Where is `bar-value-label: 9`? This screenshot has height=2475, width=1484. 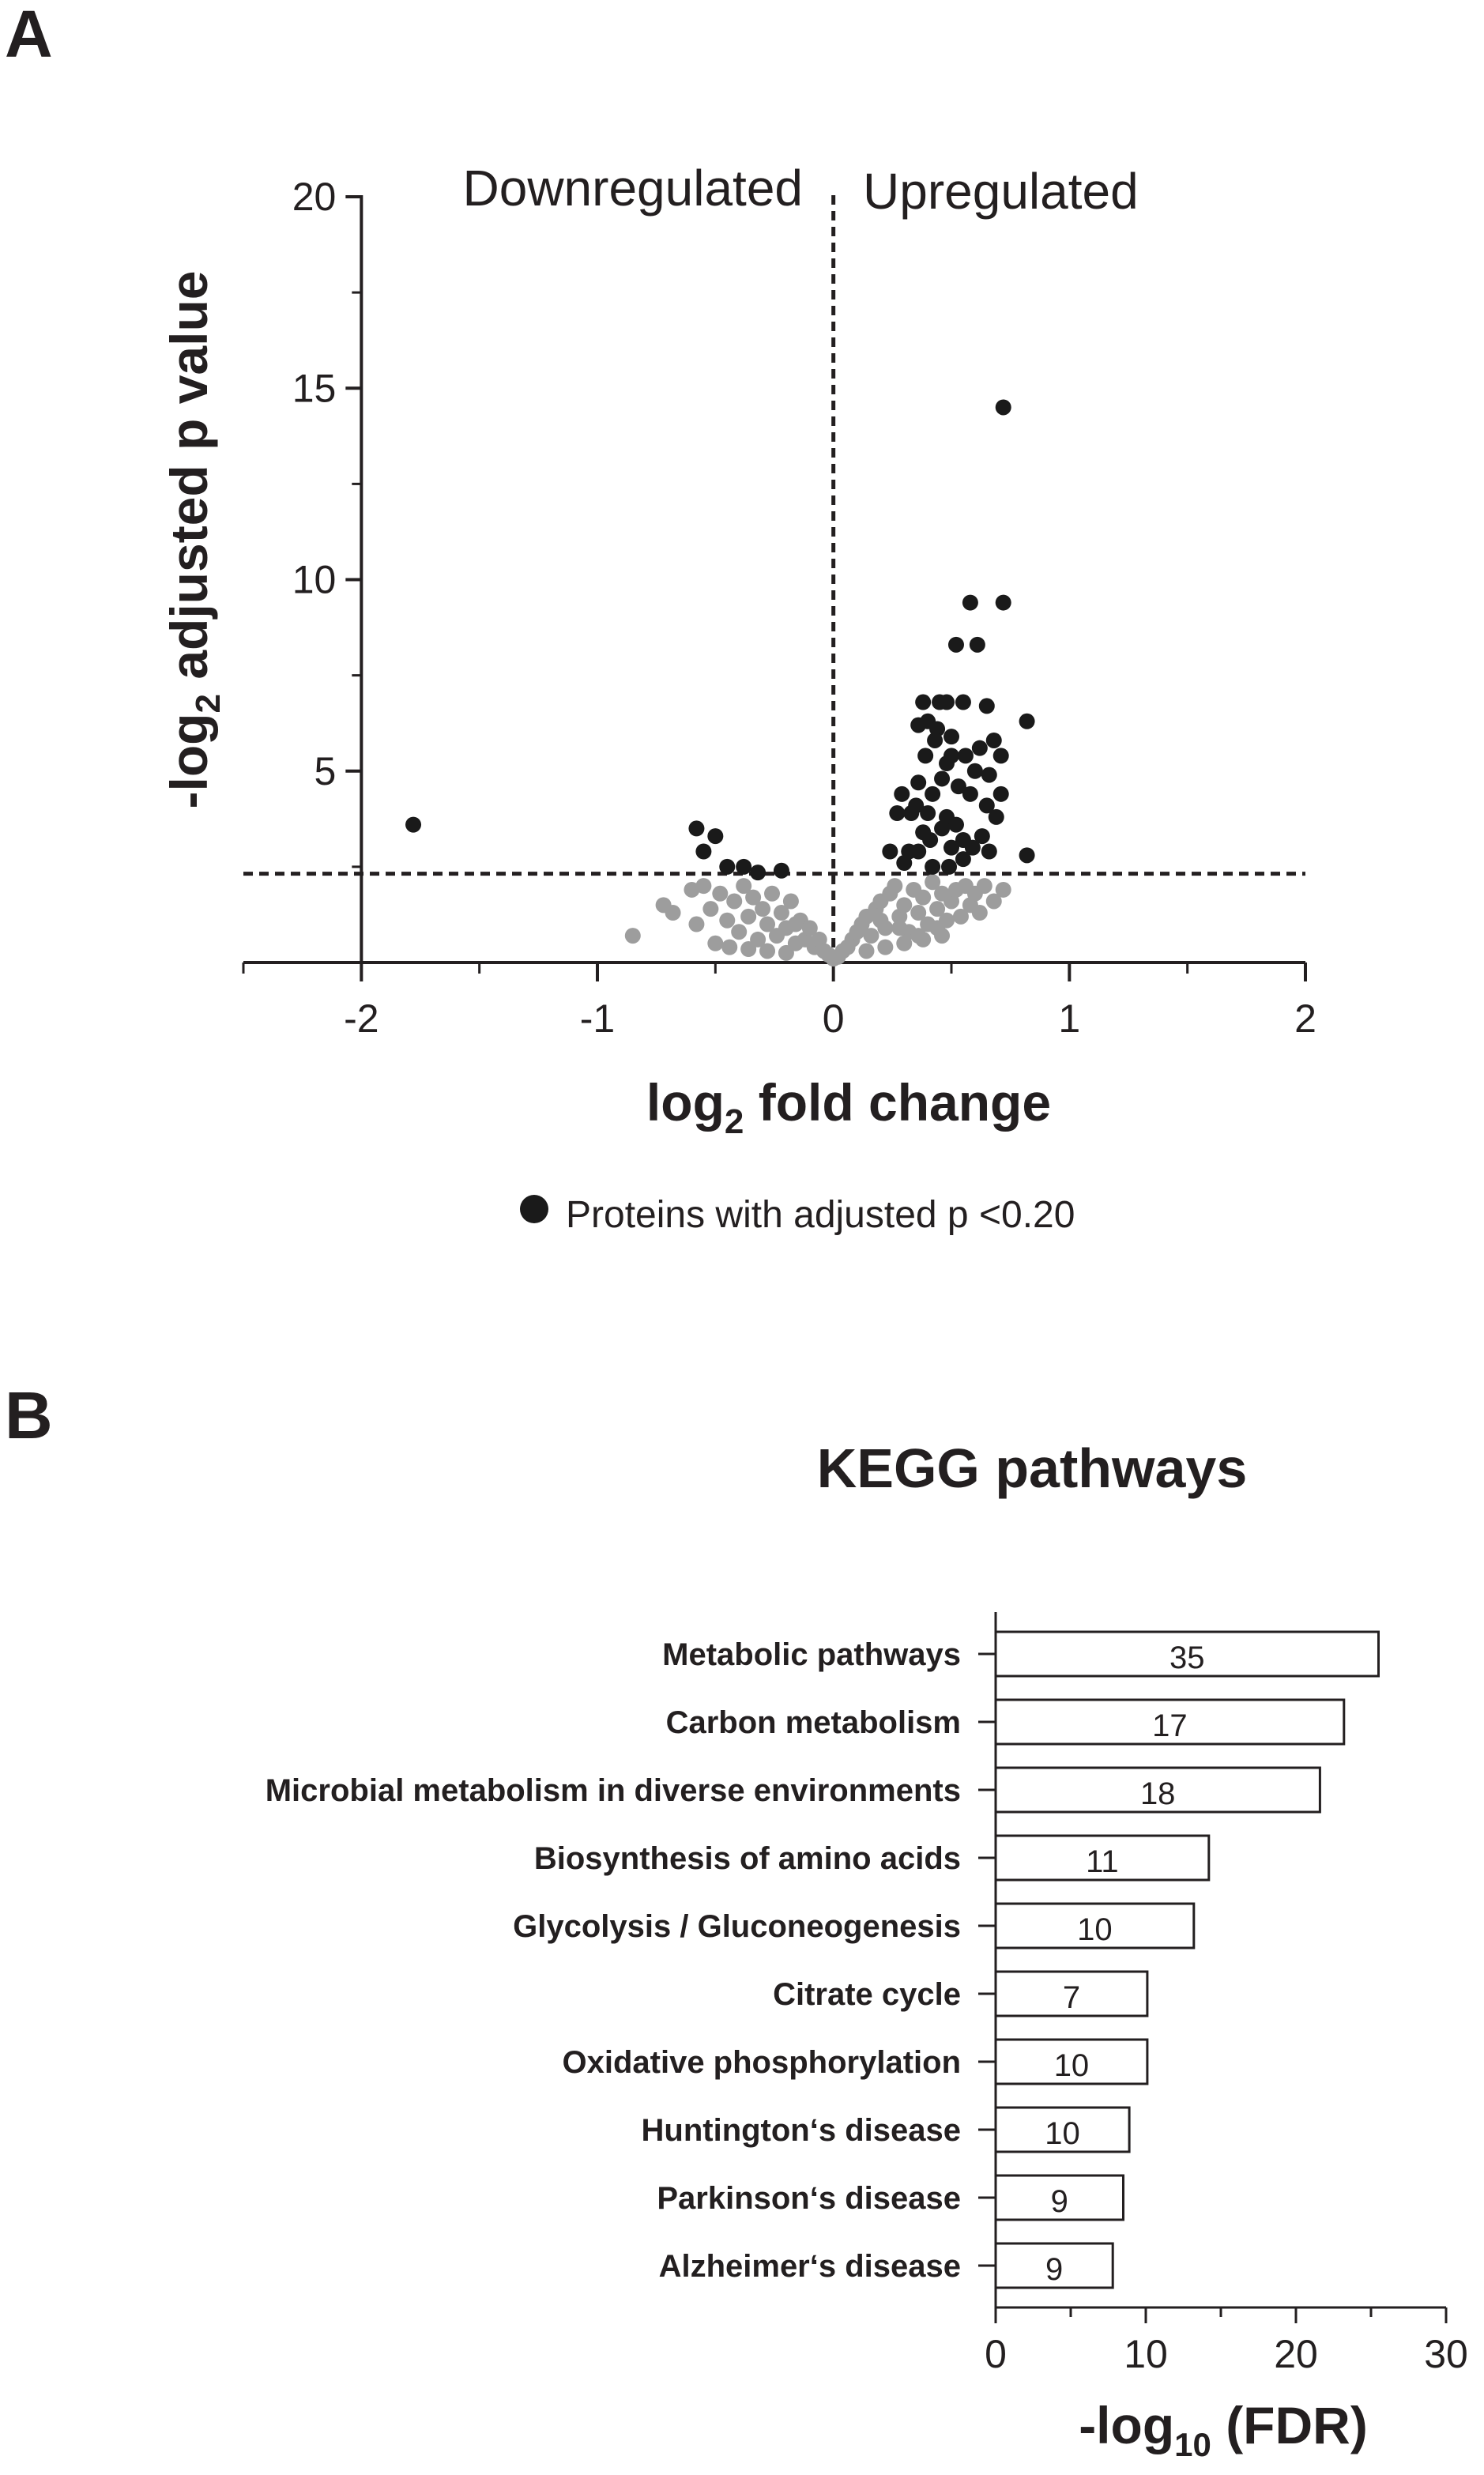
bar-value-label: 9 is located at coordinates (1059, 2201).